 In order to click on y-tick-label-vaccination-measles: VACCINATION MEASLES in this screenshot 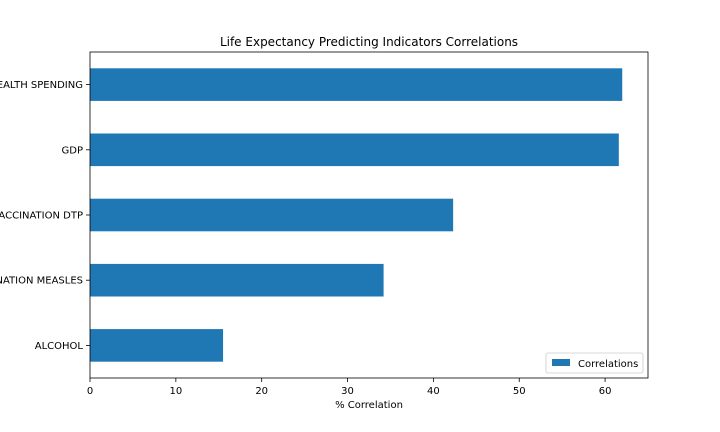, I will do `click(41, 281)`.